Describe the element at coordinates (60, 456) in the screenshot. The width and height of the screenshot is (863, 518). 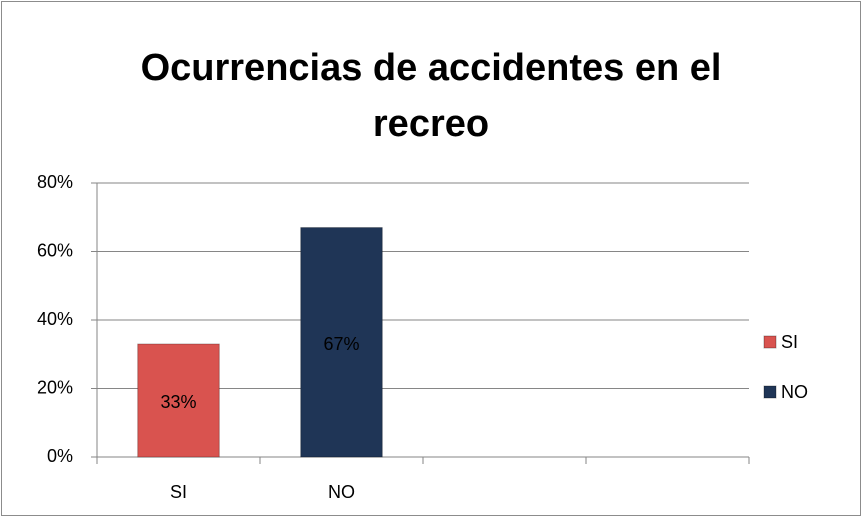
I see `y-tick-label: 0%` at that location.